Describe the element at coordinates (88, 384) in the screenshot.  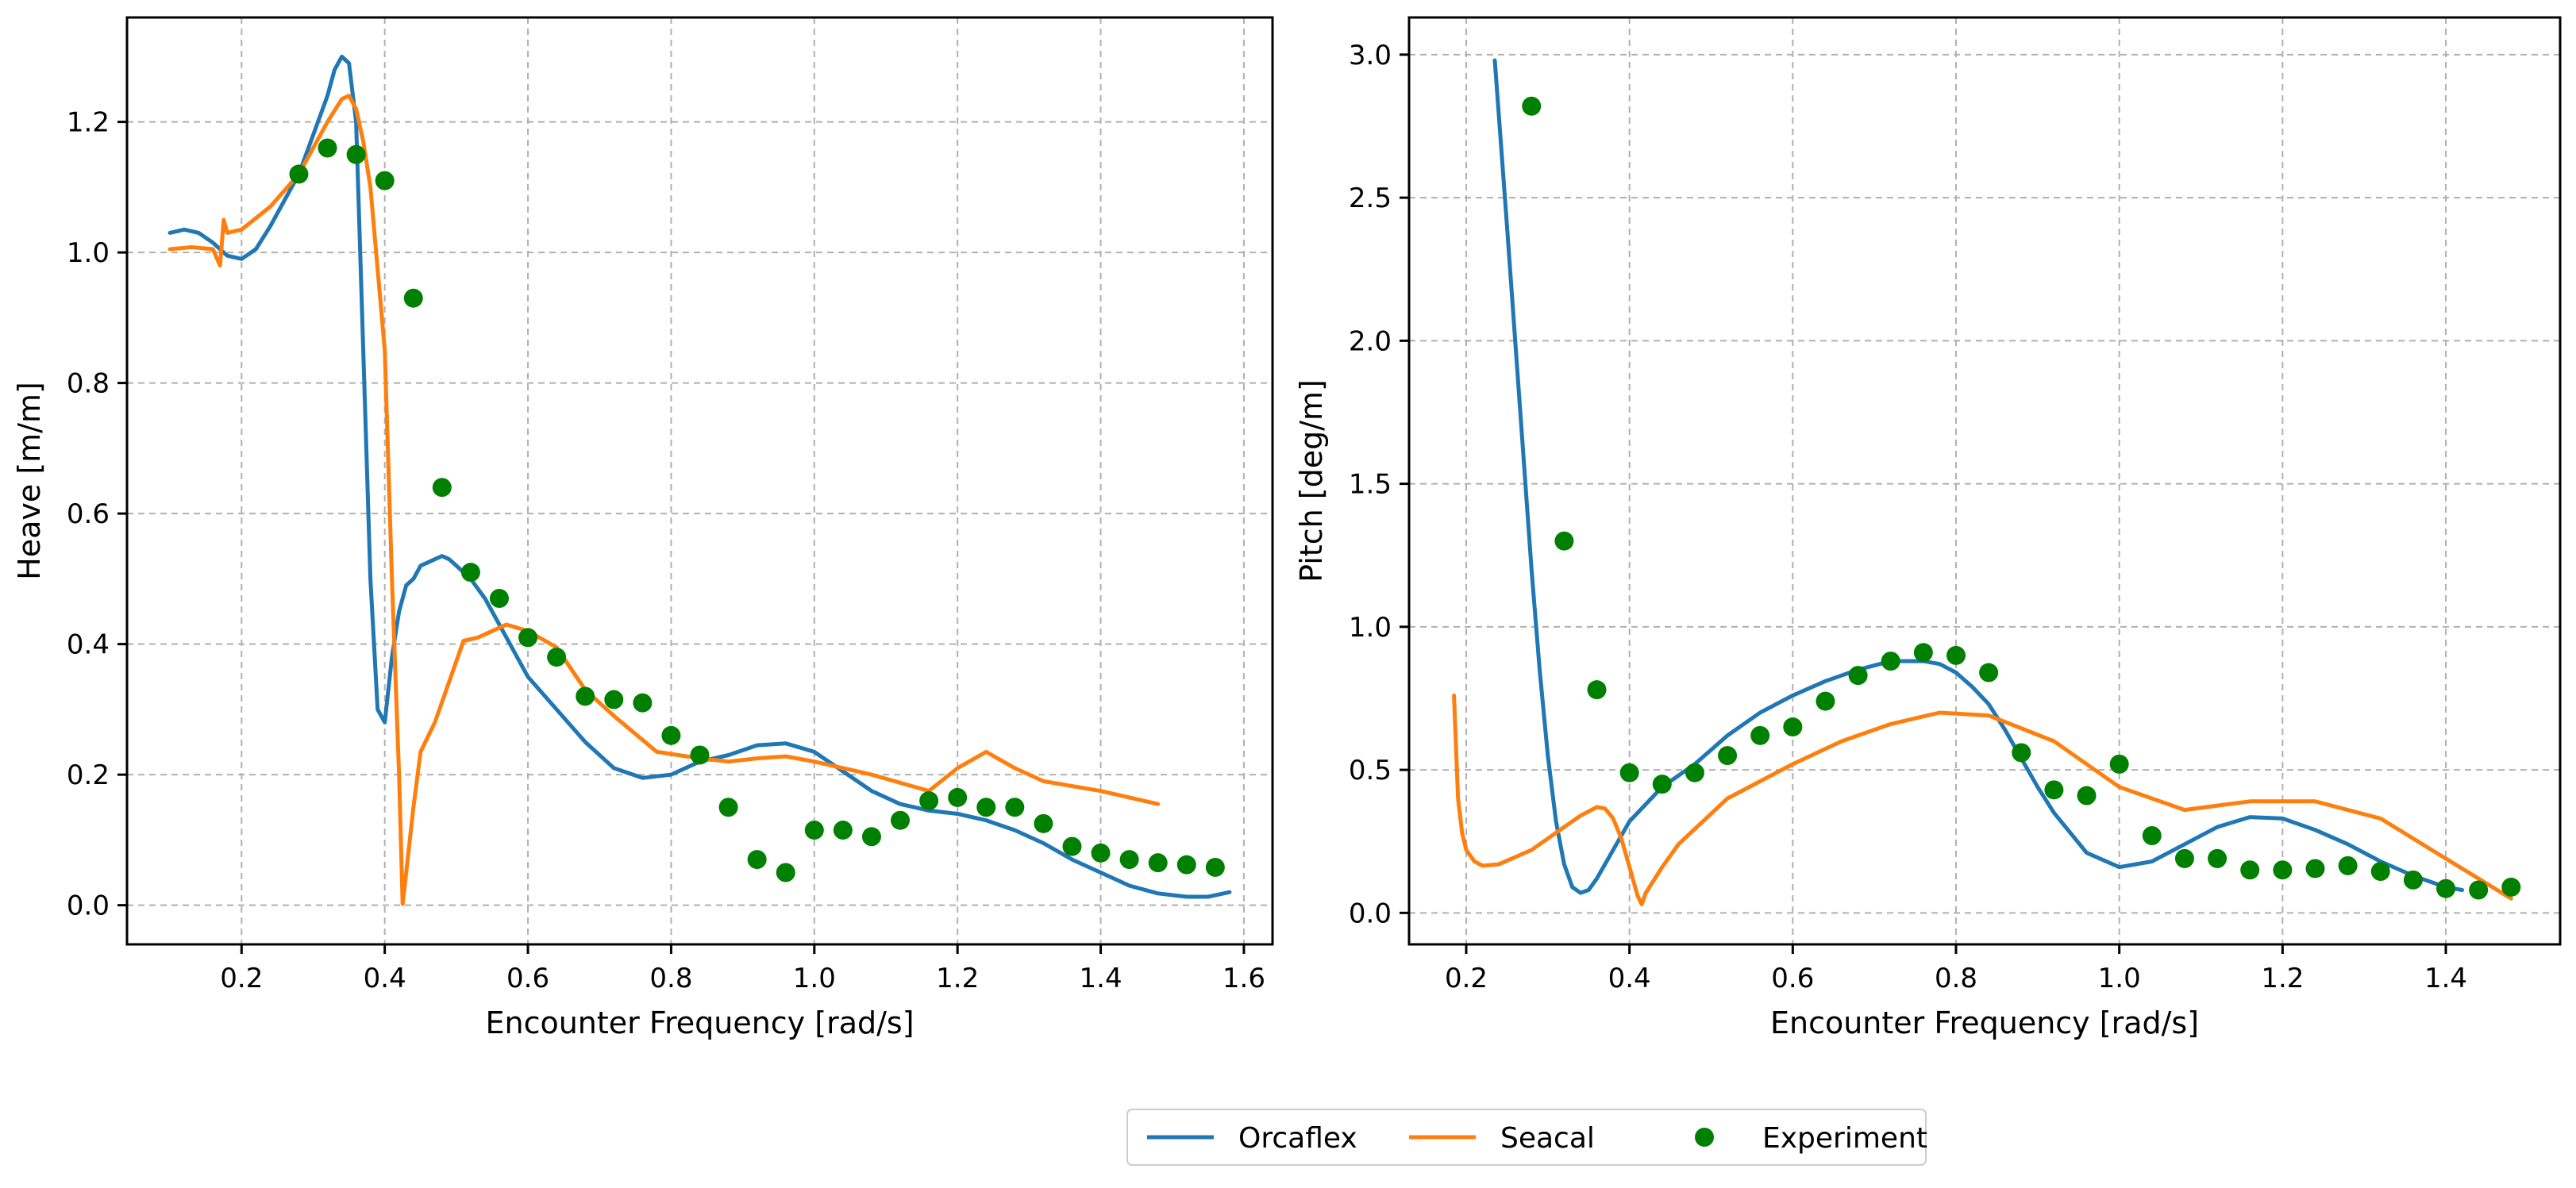
I see `heave-y-tick-label: 0.8` at that location.